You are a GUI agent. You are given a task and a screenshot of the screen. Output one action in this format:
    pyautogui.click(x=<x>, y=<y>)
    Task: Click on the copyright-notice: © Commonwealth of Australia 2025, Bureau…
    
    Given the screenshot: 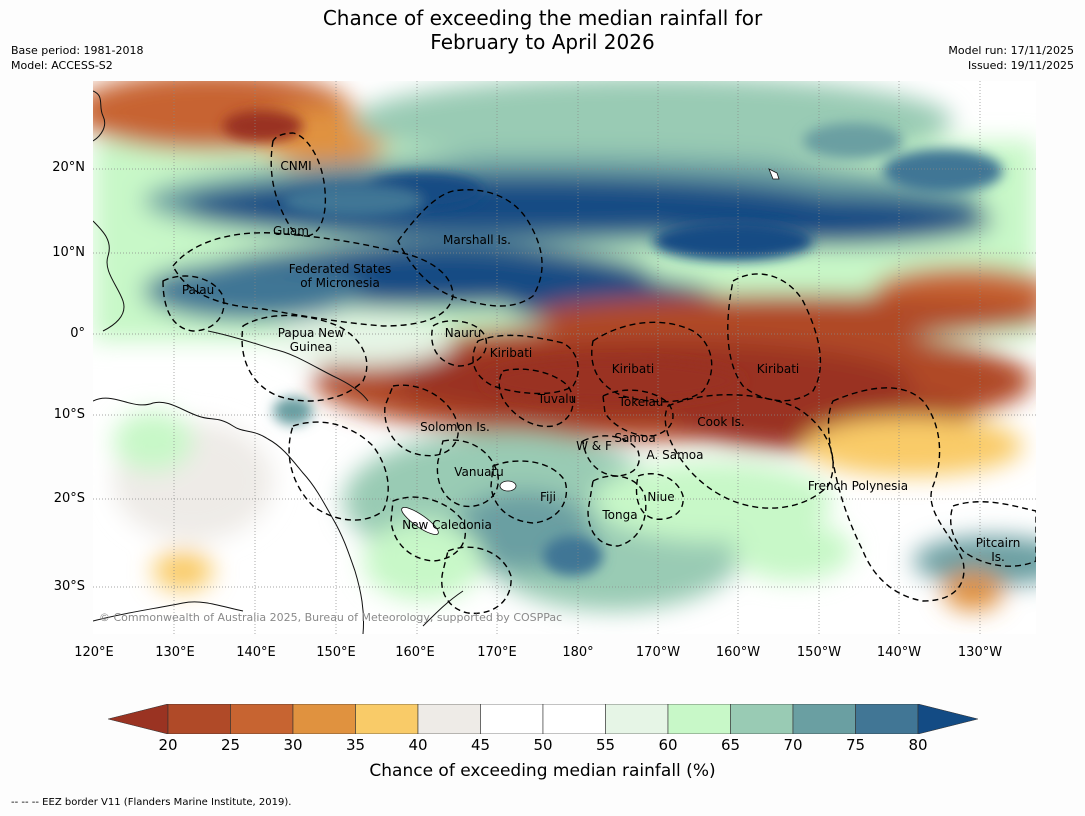 What is the action you would take?
    pyautogui.click(x=331, y=617)
    